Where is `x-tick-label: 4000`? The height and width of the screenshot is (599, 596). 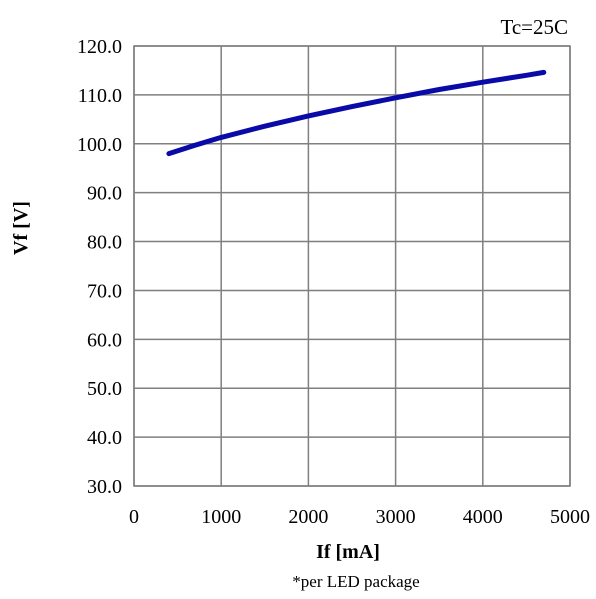 x-tick-label: 4000 is located at coordinates (483, 517).